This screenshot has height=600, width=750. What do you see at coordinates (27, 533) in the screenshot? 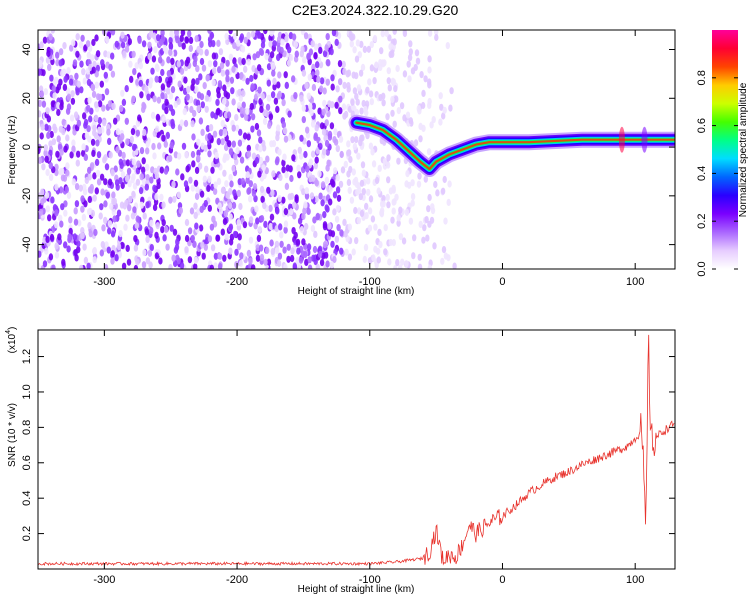
I see `y-tick-label: 0.2` at bounding box center [27, 533].